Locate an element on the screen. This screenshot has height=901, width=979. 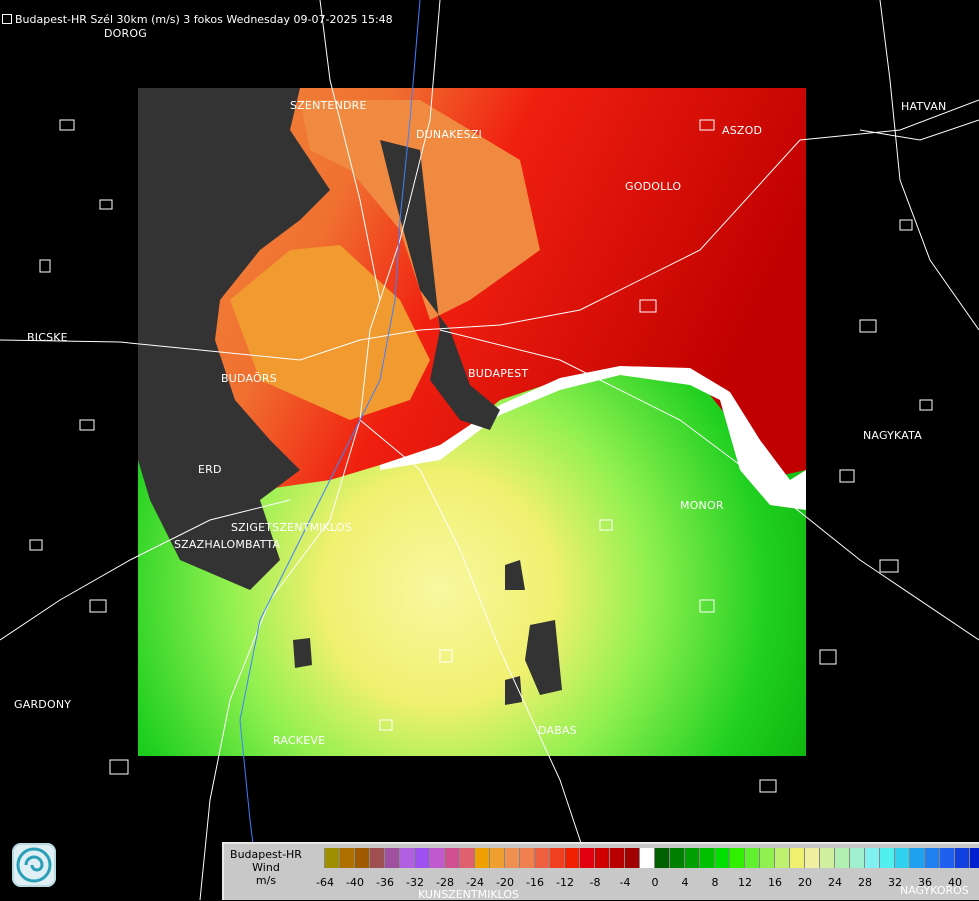
legend-tick-label: -32 is located at coordinates (415, 882).